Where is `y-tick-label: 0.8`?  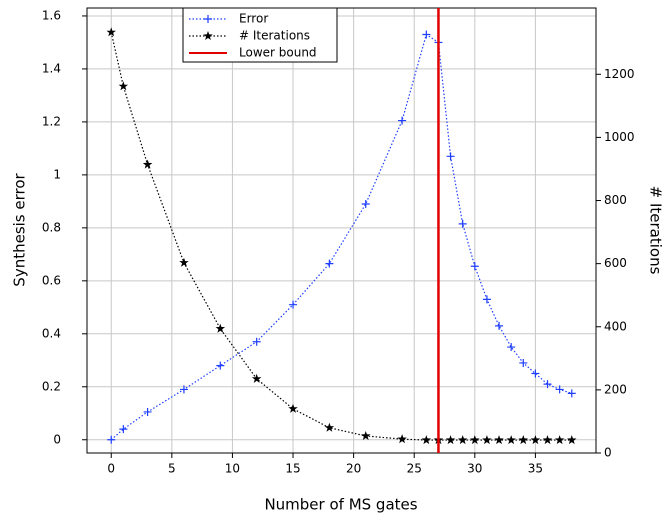
y-tick-label: 0.8 is located at coordinates (51, 227).